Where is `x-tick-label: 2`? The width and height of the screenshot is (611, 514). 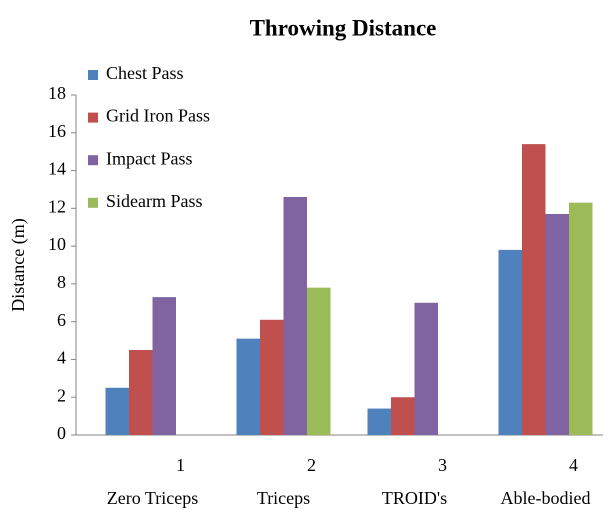 x-tick-label: 2 is located at coordinates (311, 465).